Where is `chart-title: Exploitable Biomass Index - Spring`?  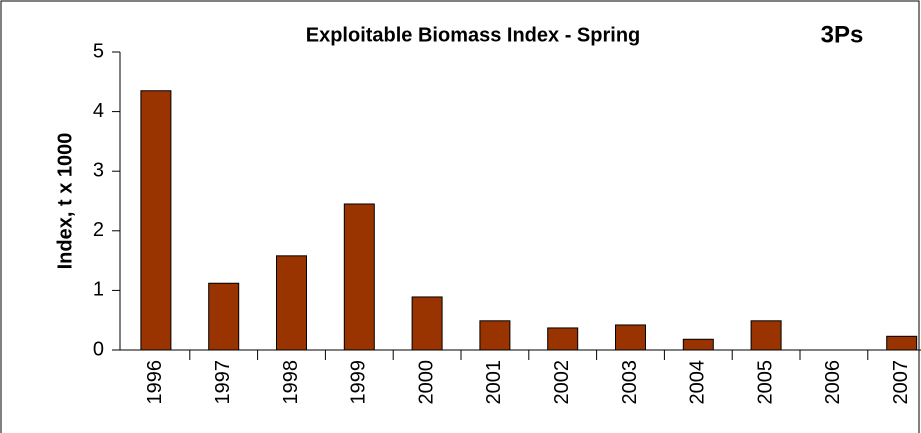
chart-title: Exploitable Biomass Index - Spring is located at coordinates (473, 35).